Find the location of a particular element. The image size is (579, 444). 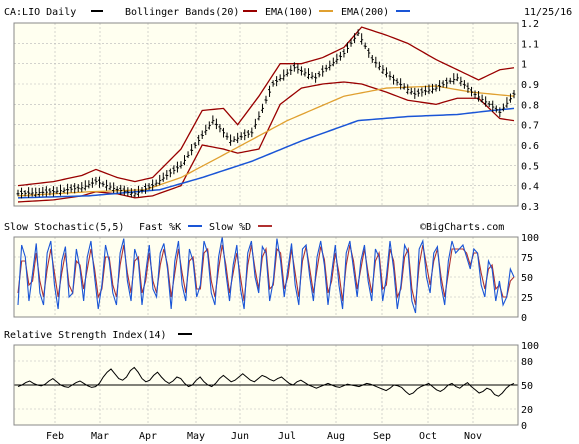

y-tick-label: 0.4 is located at coordinates (530, 187).